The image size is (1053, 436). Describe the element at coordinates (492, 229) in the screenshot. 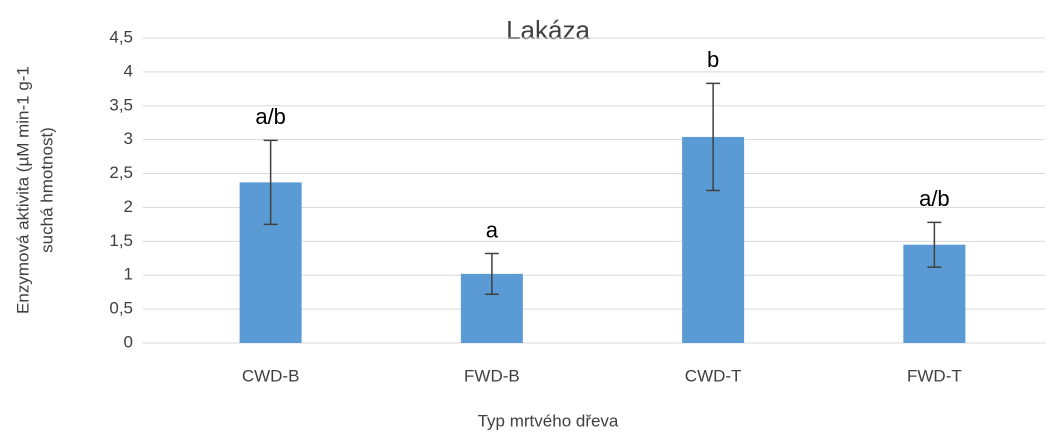

I see `annotation: a` at that location.